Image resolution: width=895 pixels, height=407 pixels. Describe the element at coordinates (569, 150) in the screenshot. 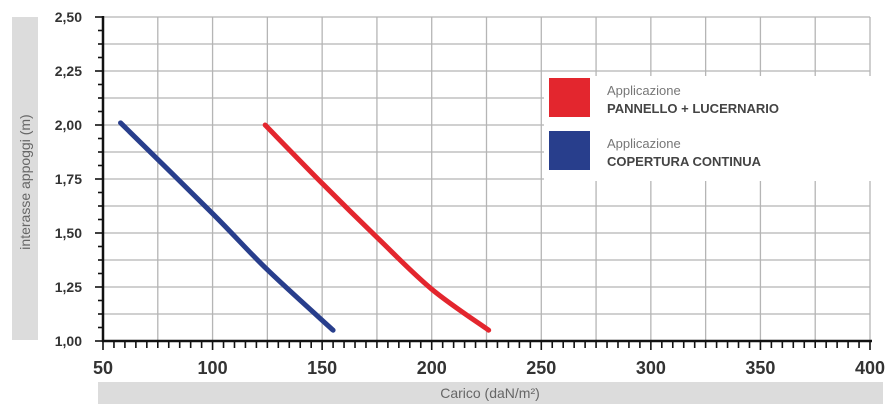

I see `legend-swatch-blue` at that location.